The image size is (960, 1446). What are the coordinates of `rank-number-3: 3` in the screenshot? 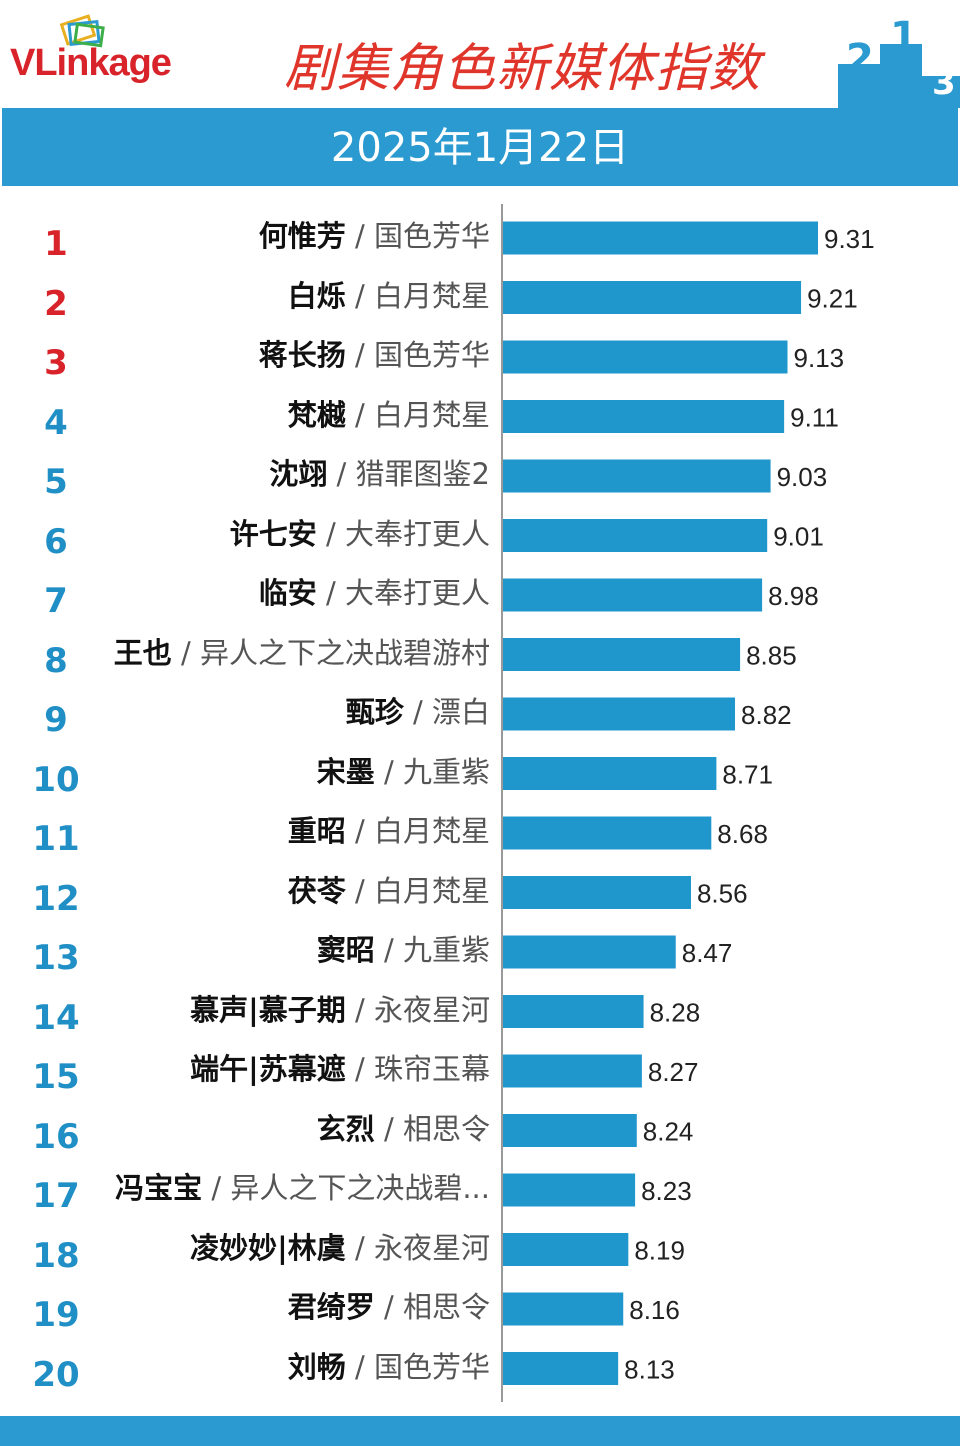 It's located at (56, 363).